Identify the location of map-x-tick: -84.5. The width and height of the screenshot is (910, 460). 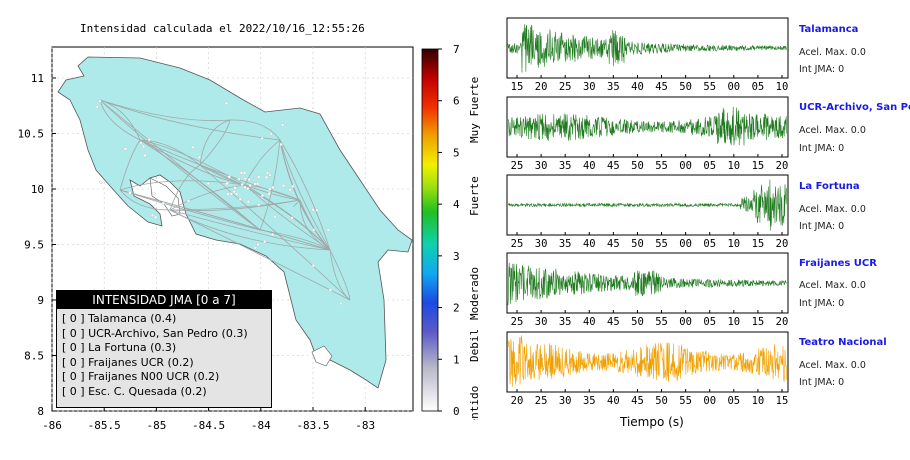
(208, 425).